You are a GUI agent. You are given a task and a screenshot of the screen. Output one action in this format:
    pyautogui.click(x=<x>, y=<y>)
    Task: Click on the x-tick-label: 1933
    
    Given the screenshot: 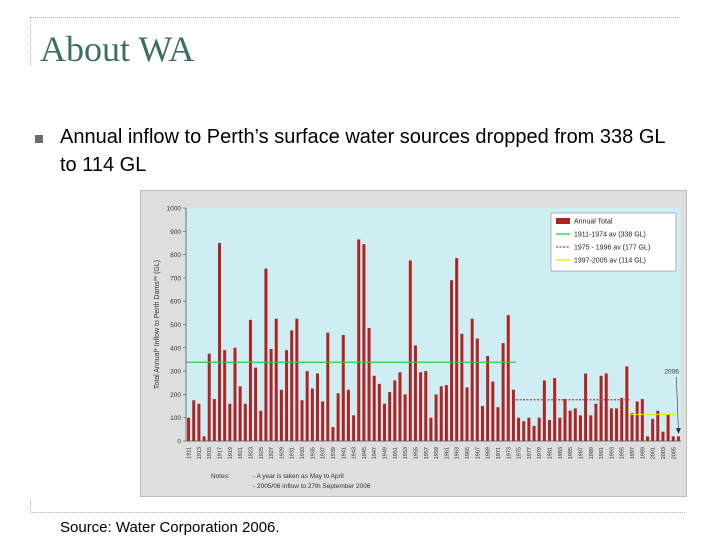 What is the action you would take?
    pyautogui.click(x=303, y=453)
    